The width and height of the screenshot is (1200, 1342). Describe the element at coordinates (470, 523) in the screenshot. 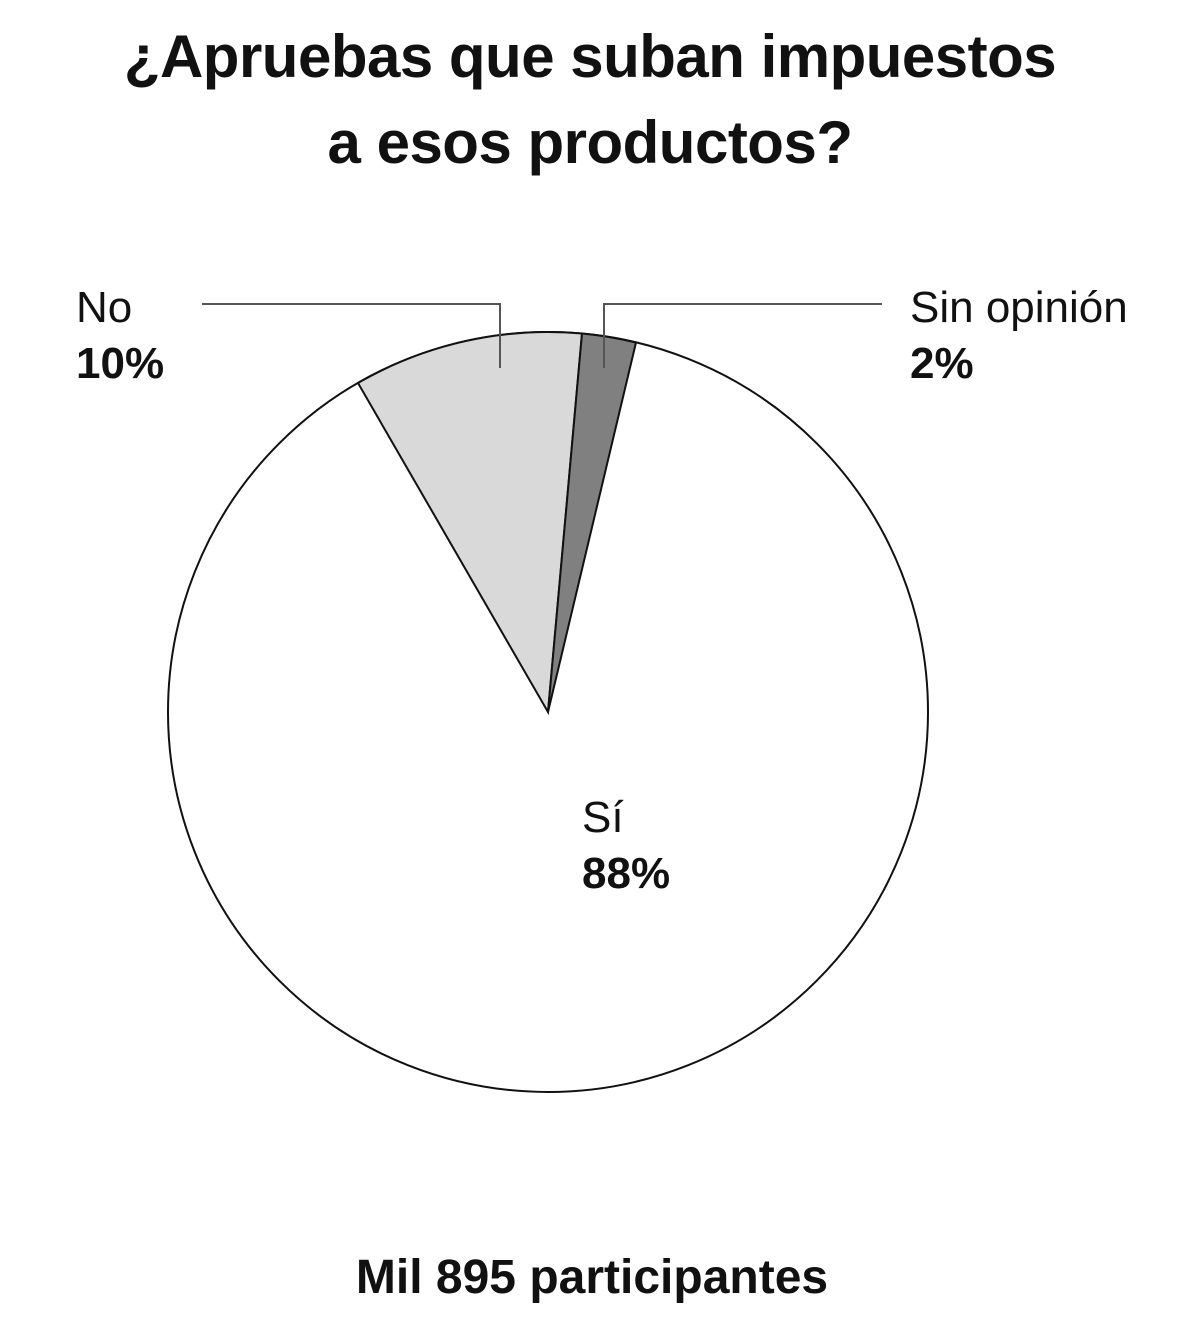

I see `slice-no` at that location.